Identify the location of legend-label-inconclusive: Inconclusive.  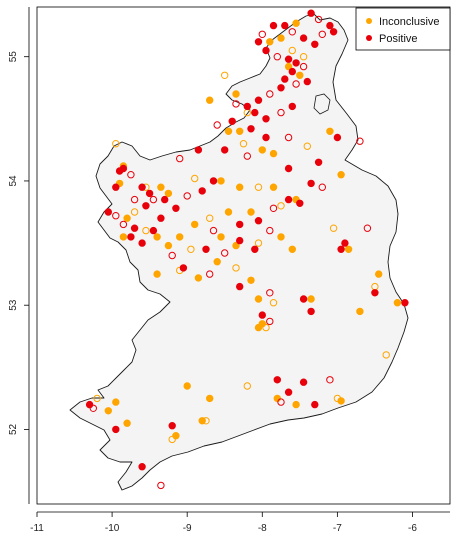
(409, 22).